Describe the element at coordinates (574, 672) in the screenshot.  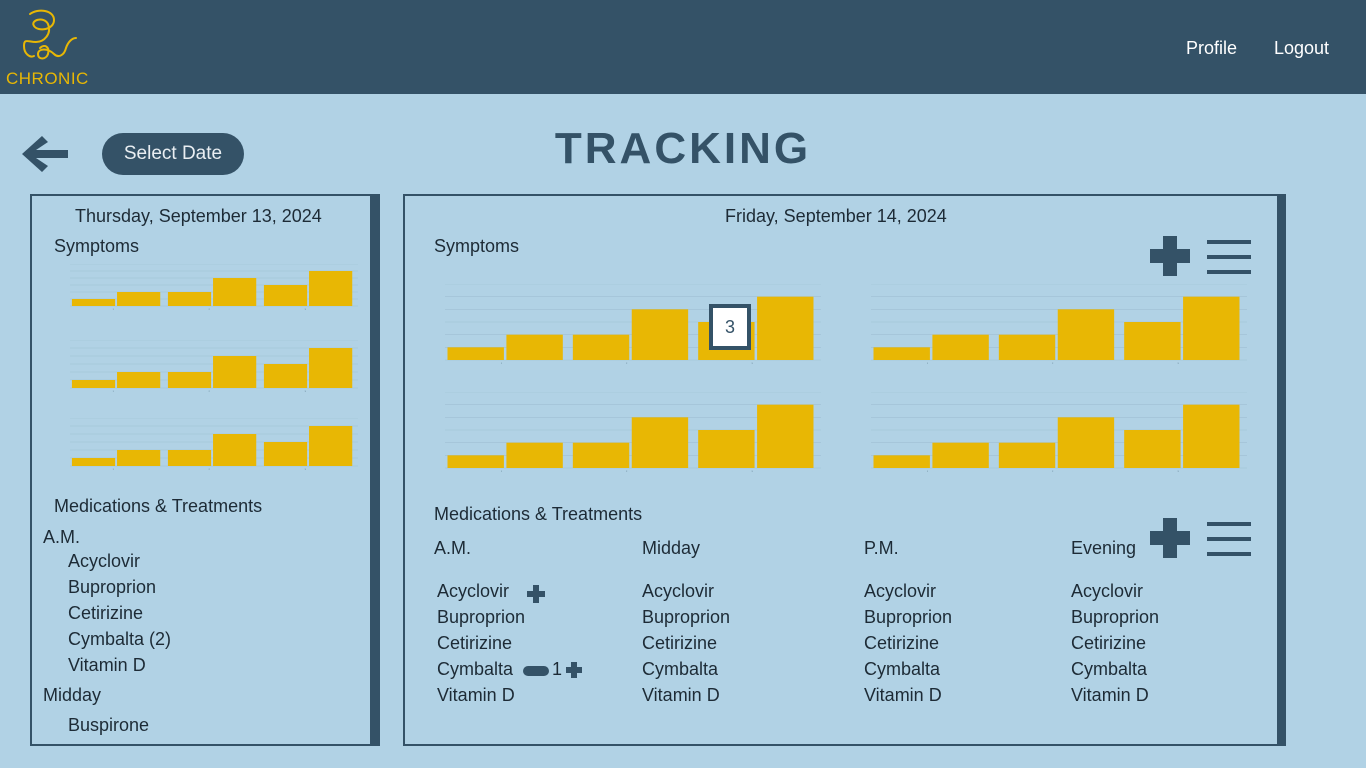
I see `increase-dose-icon` at that location.